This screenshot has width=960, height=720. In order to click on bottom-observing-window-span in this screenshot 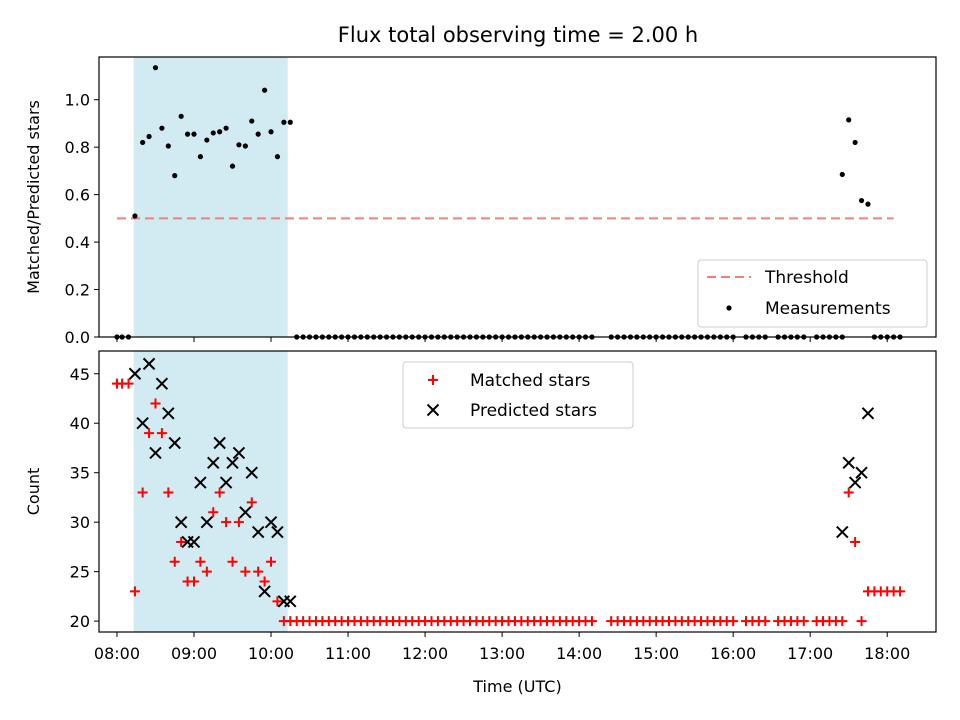, I will do `click(210, 491)`.